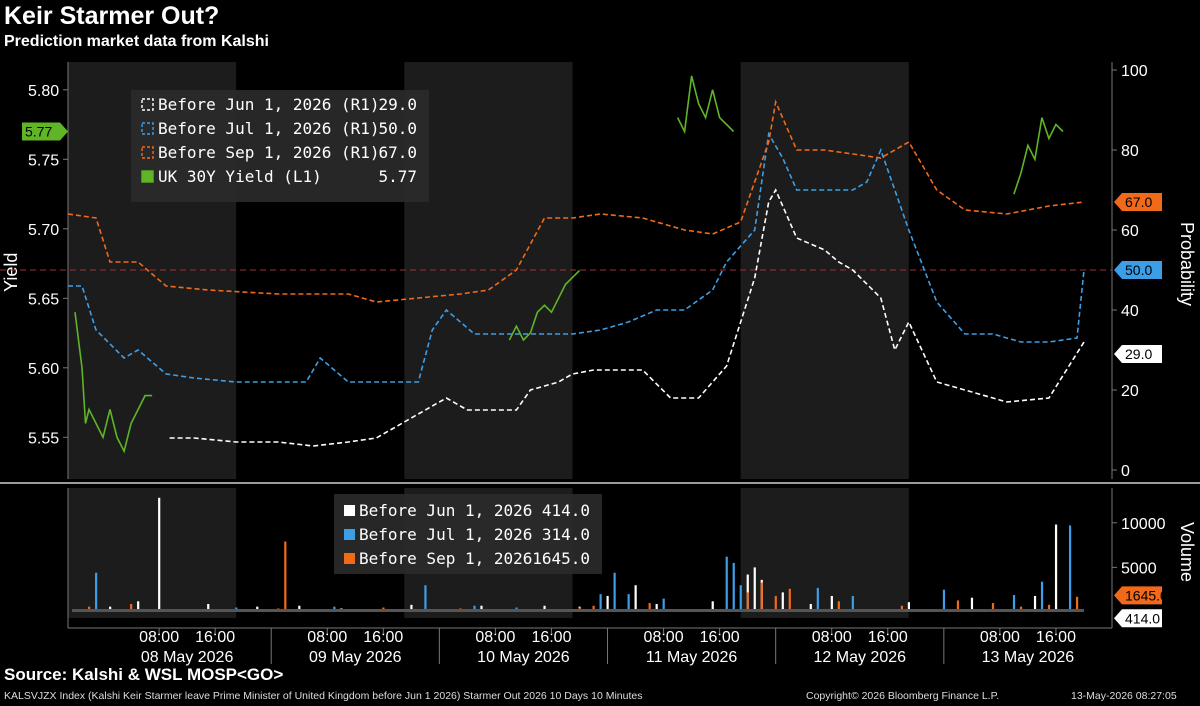 The height and width of the screenshot is (706, 1200). What do you see at coordinates (523, 657) in the screenshot?
I see `x-date-label: 10 May 2026` at bounding box center [523, 657].